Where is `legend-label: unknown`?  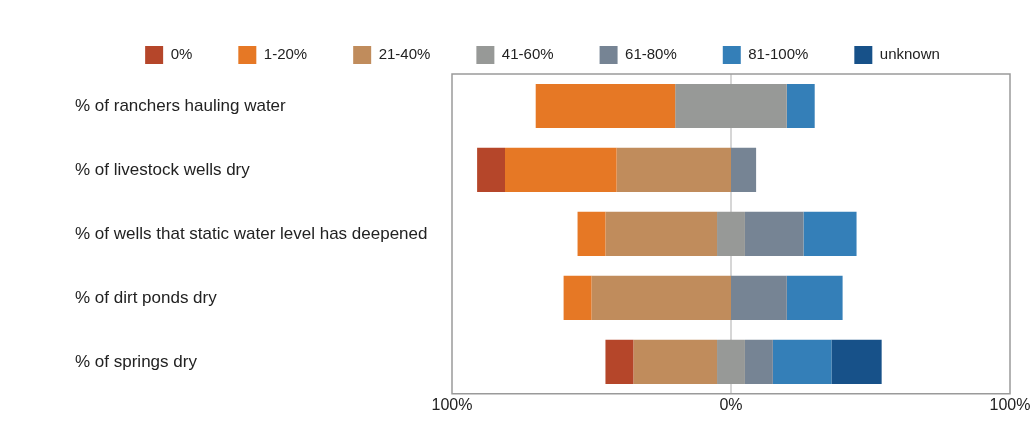
legend-label: unknown is located at coordinates (909, 54).